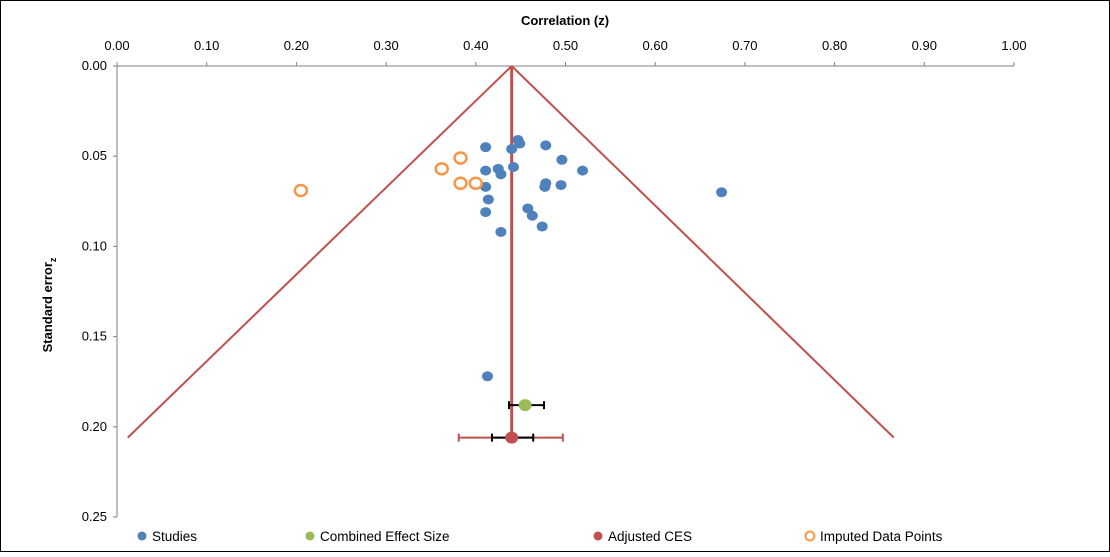  What do you see at coordinates (525, 405) in the screenshot?
I see `combined-effect-point` at bounding box center [525, 405].